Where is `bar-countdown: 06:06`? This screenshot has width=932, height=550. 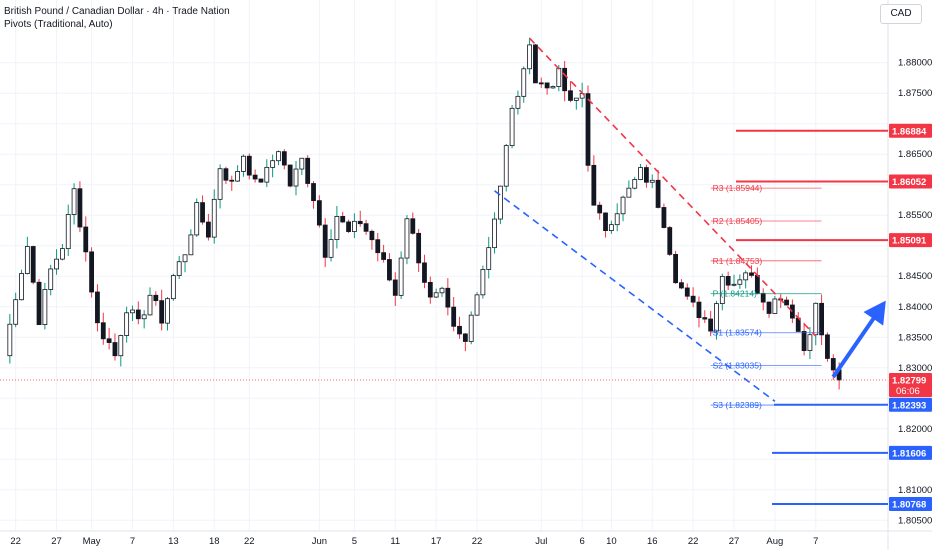 bar-countdown: 06:06 is located at coordinates (908, 391).